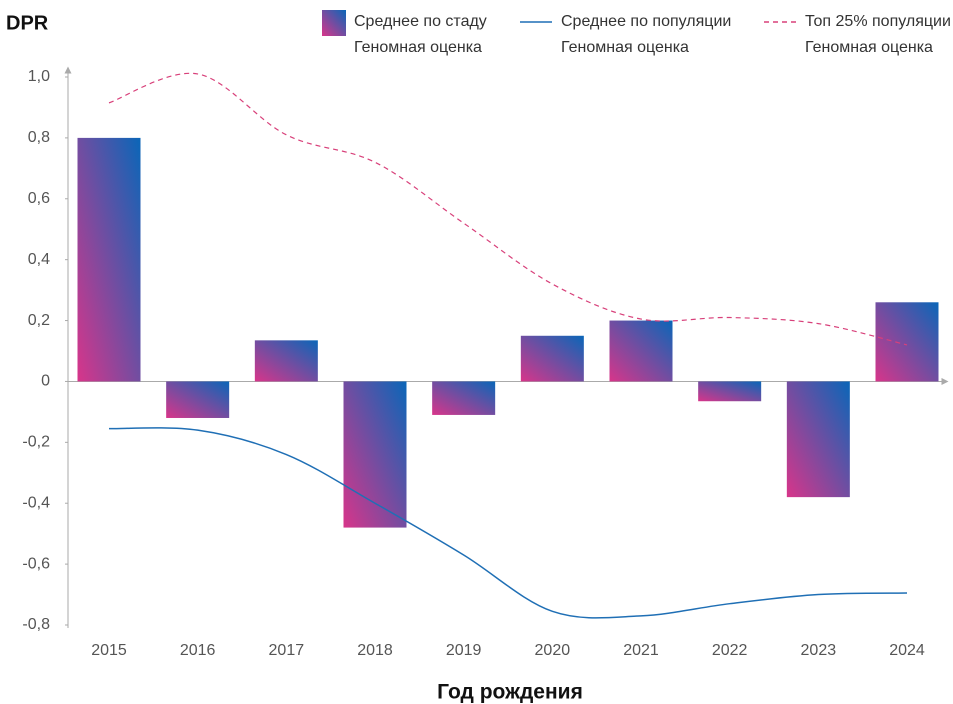 Image resolution: width=953 pixels, height=704 pixels. I want to click on y-tick-label: 0,2, so click(39, 320).